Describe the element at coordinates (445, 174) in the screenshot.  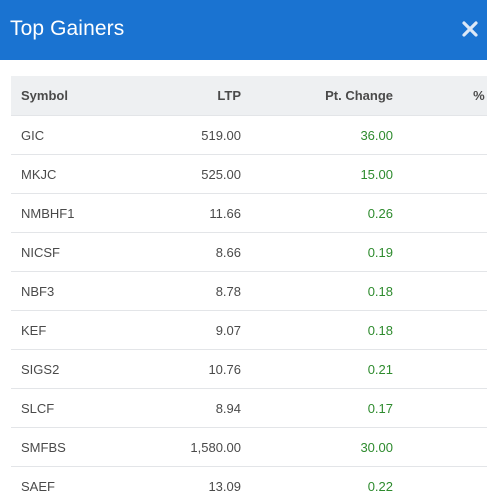
I see `pct-change-cell: 2.94` at that location.